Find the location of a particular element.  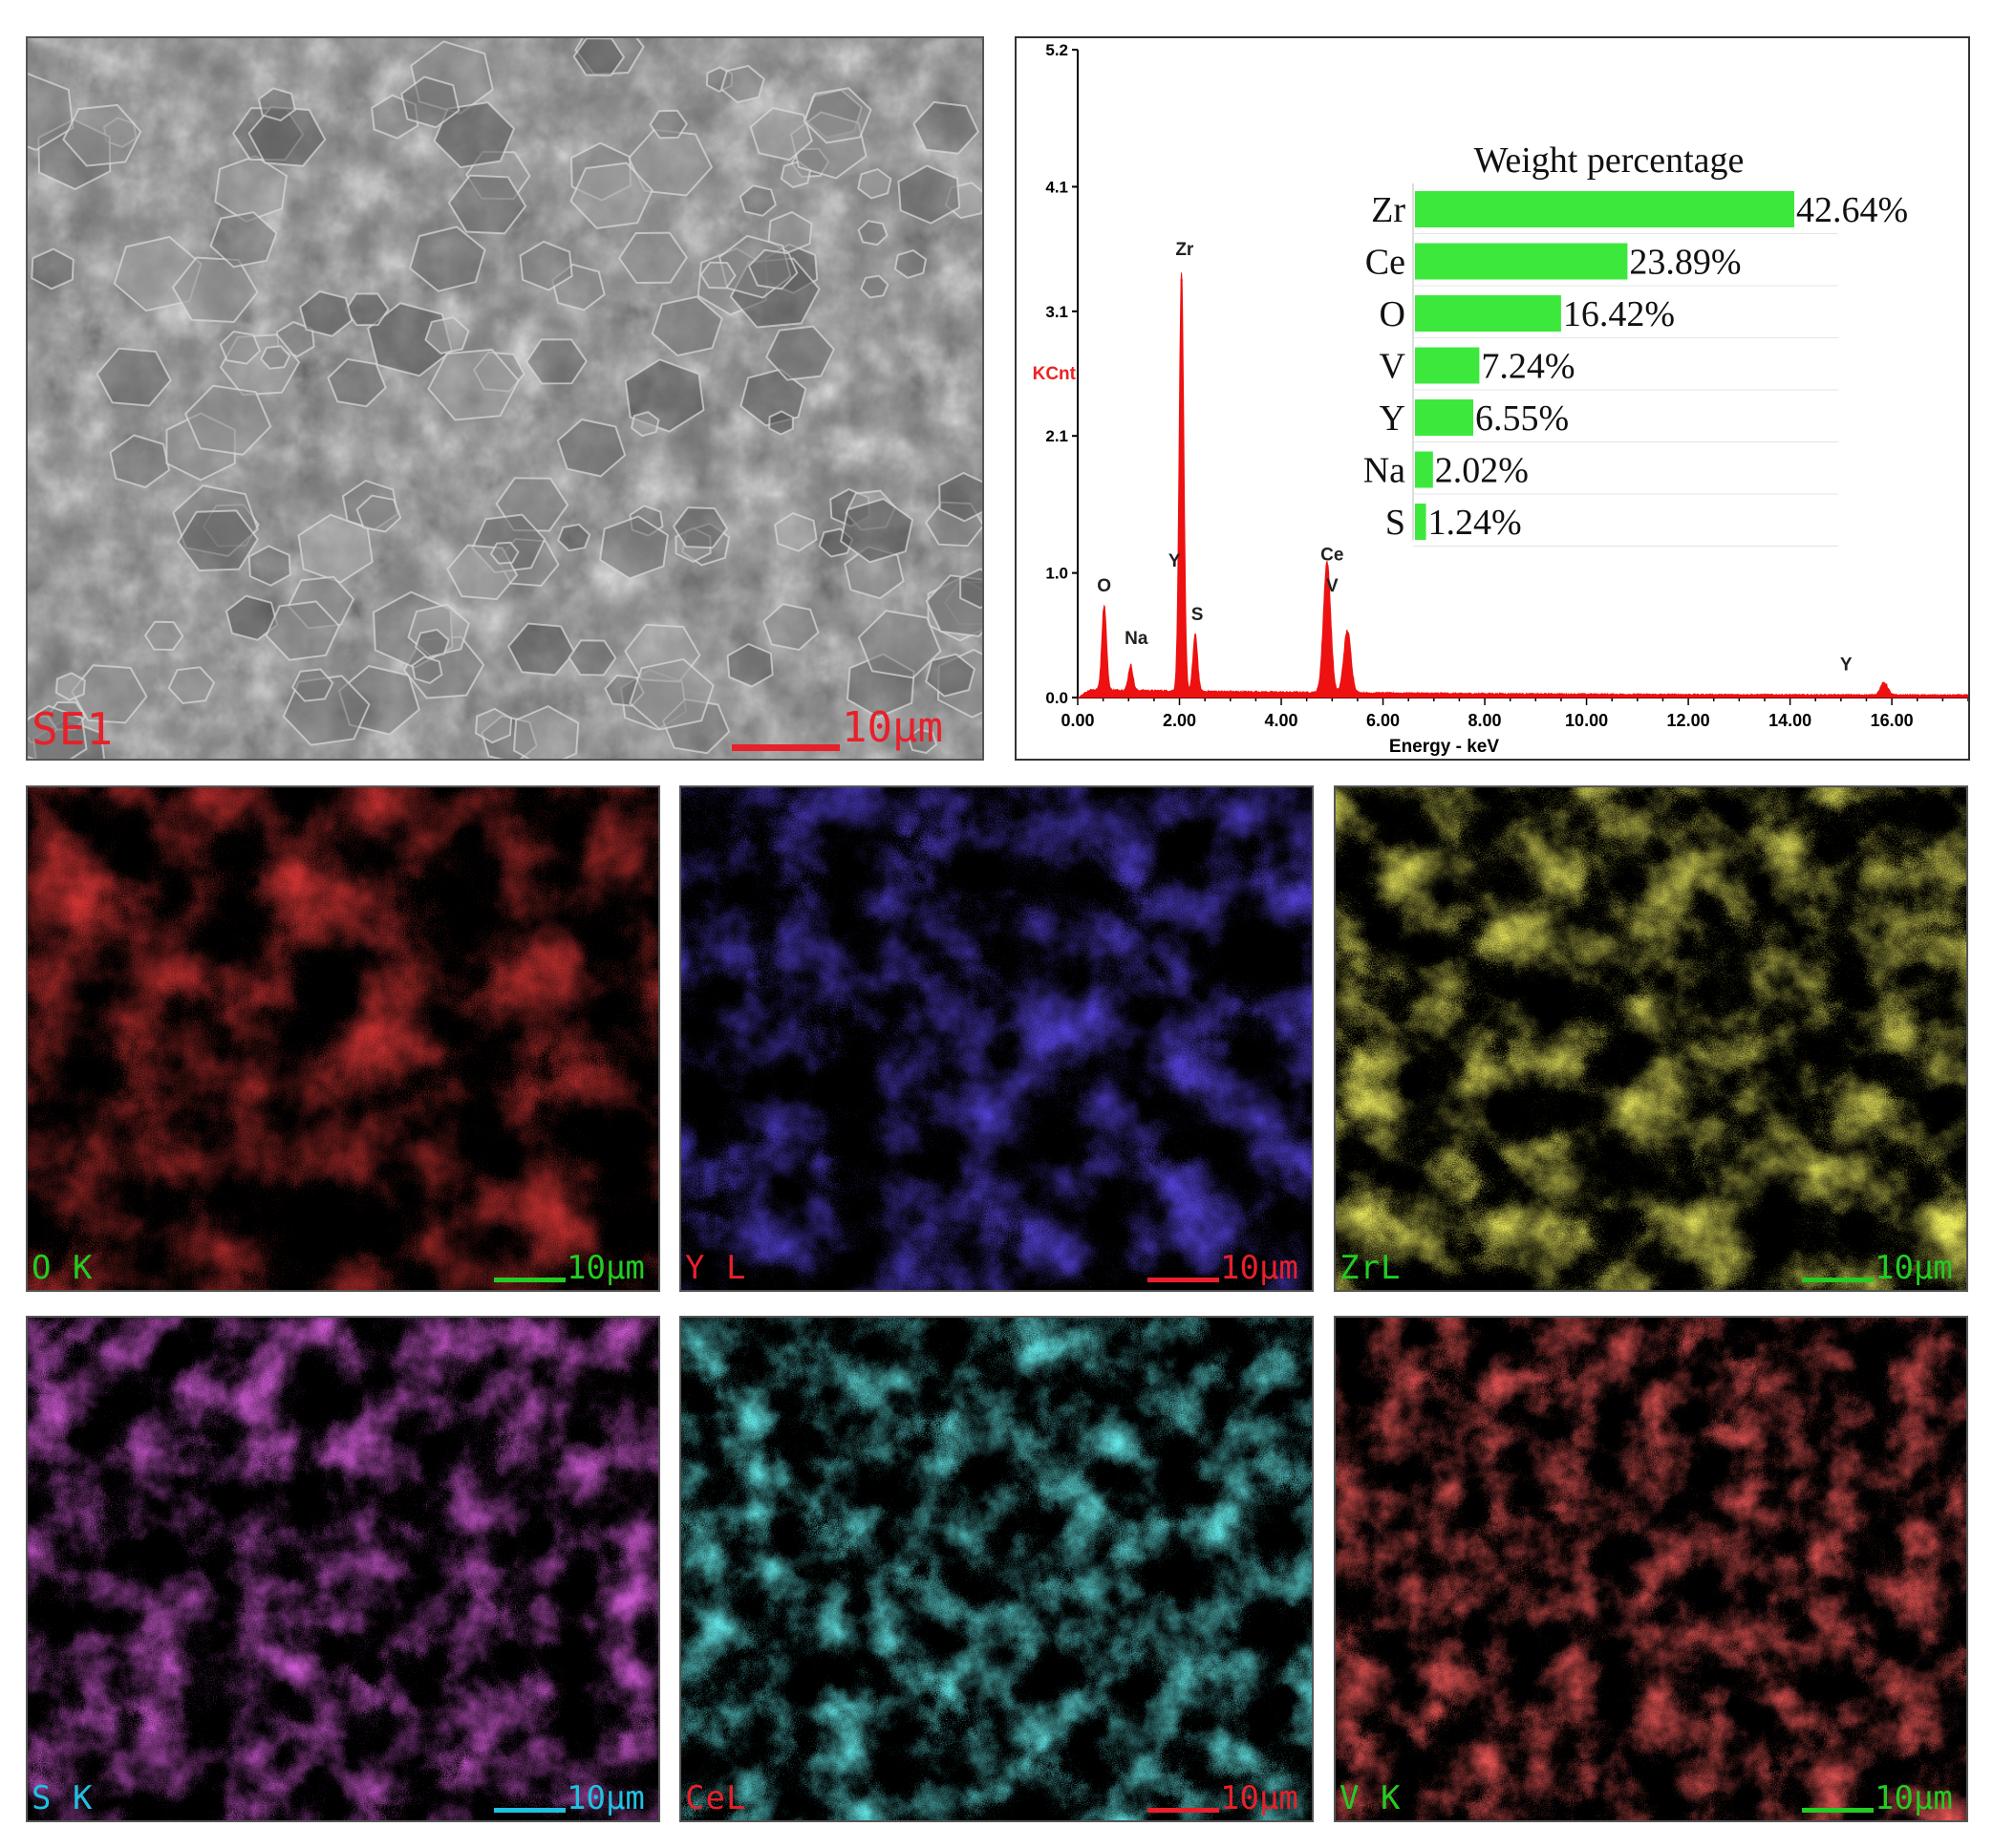

peak-label: O is located at coordinates (1104, 586).